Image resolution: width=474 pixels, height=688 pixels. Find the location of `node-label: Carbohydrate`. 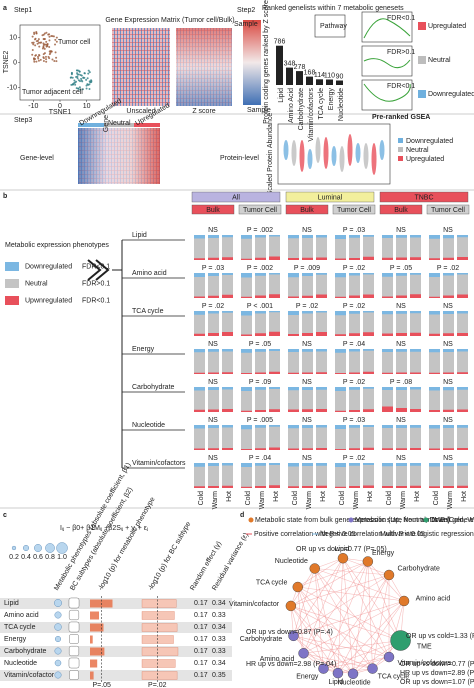

node-label: Carbohydrate is located at coordinates (261, 639).